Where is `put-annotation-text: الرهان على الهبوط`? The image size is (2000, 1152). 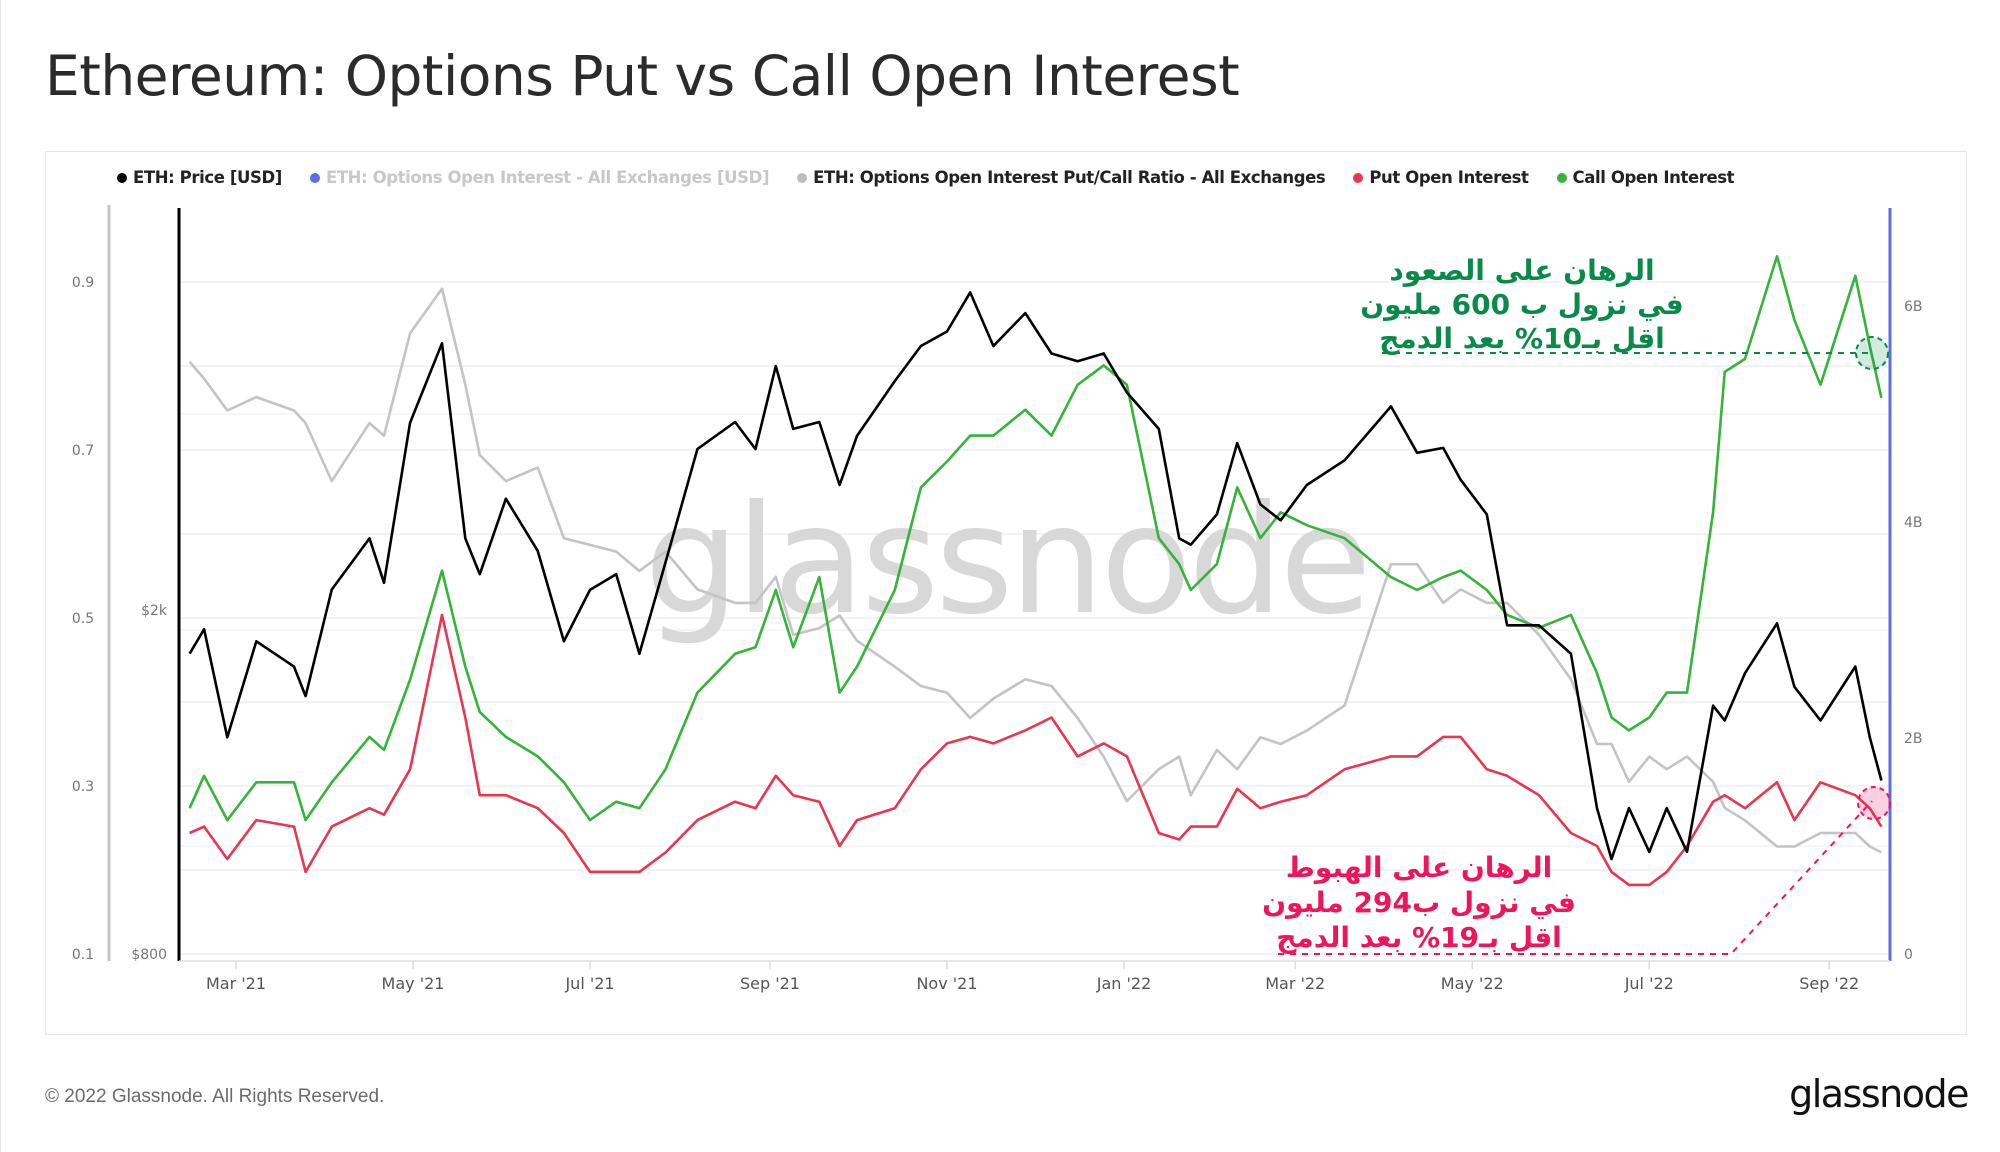 put-annotation-text: الرهان على الهبوط is located at coordinates (1419, 867).